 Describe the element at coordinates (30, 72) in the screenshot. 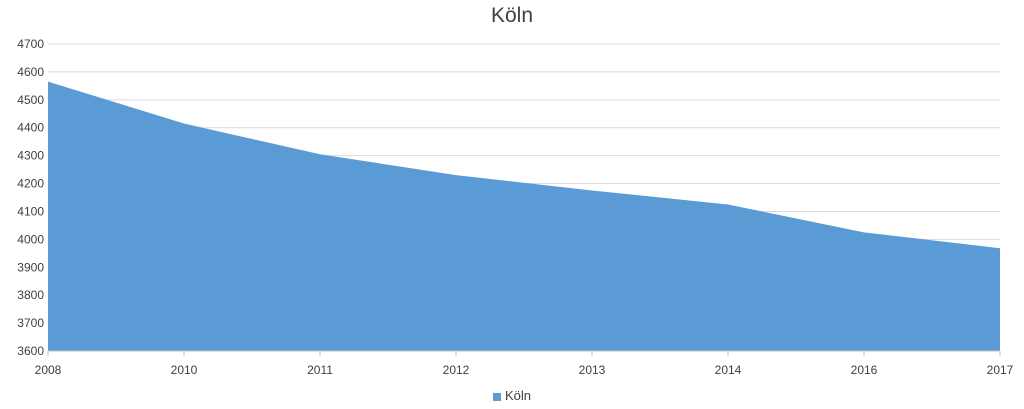

I see `y-tick-label: 4600` at that location.